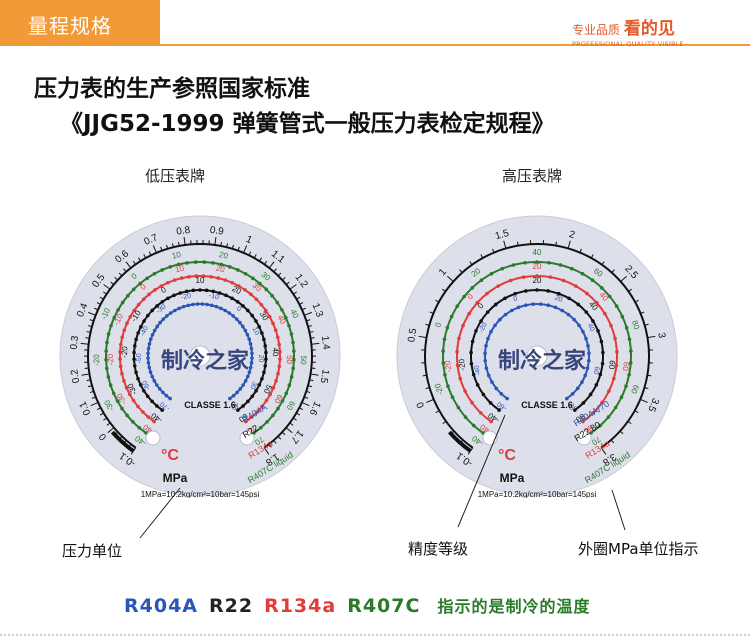 The image size is (750, 641). What do you see at coordinates (462, 364) in the screenshot?
I see `high-r22-ring-label: -20` at bounding box center [462, 364].